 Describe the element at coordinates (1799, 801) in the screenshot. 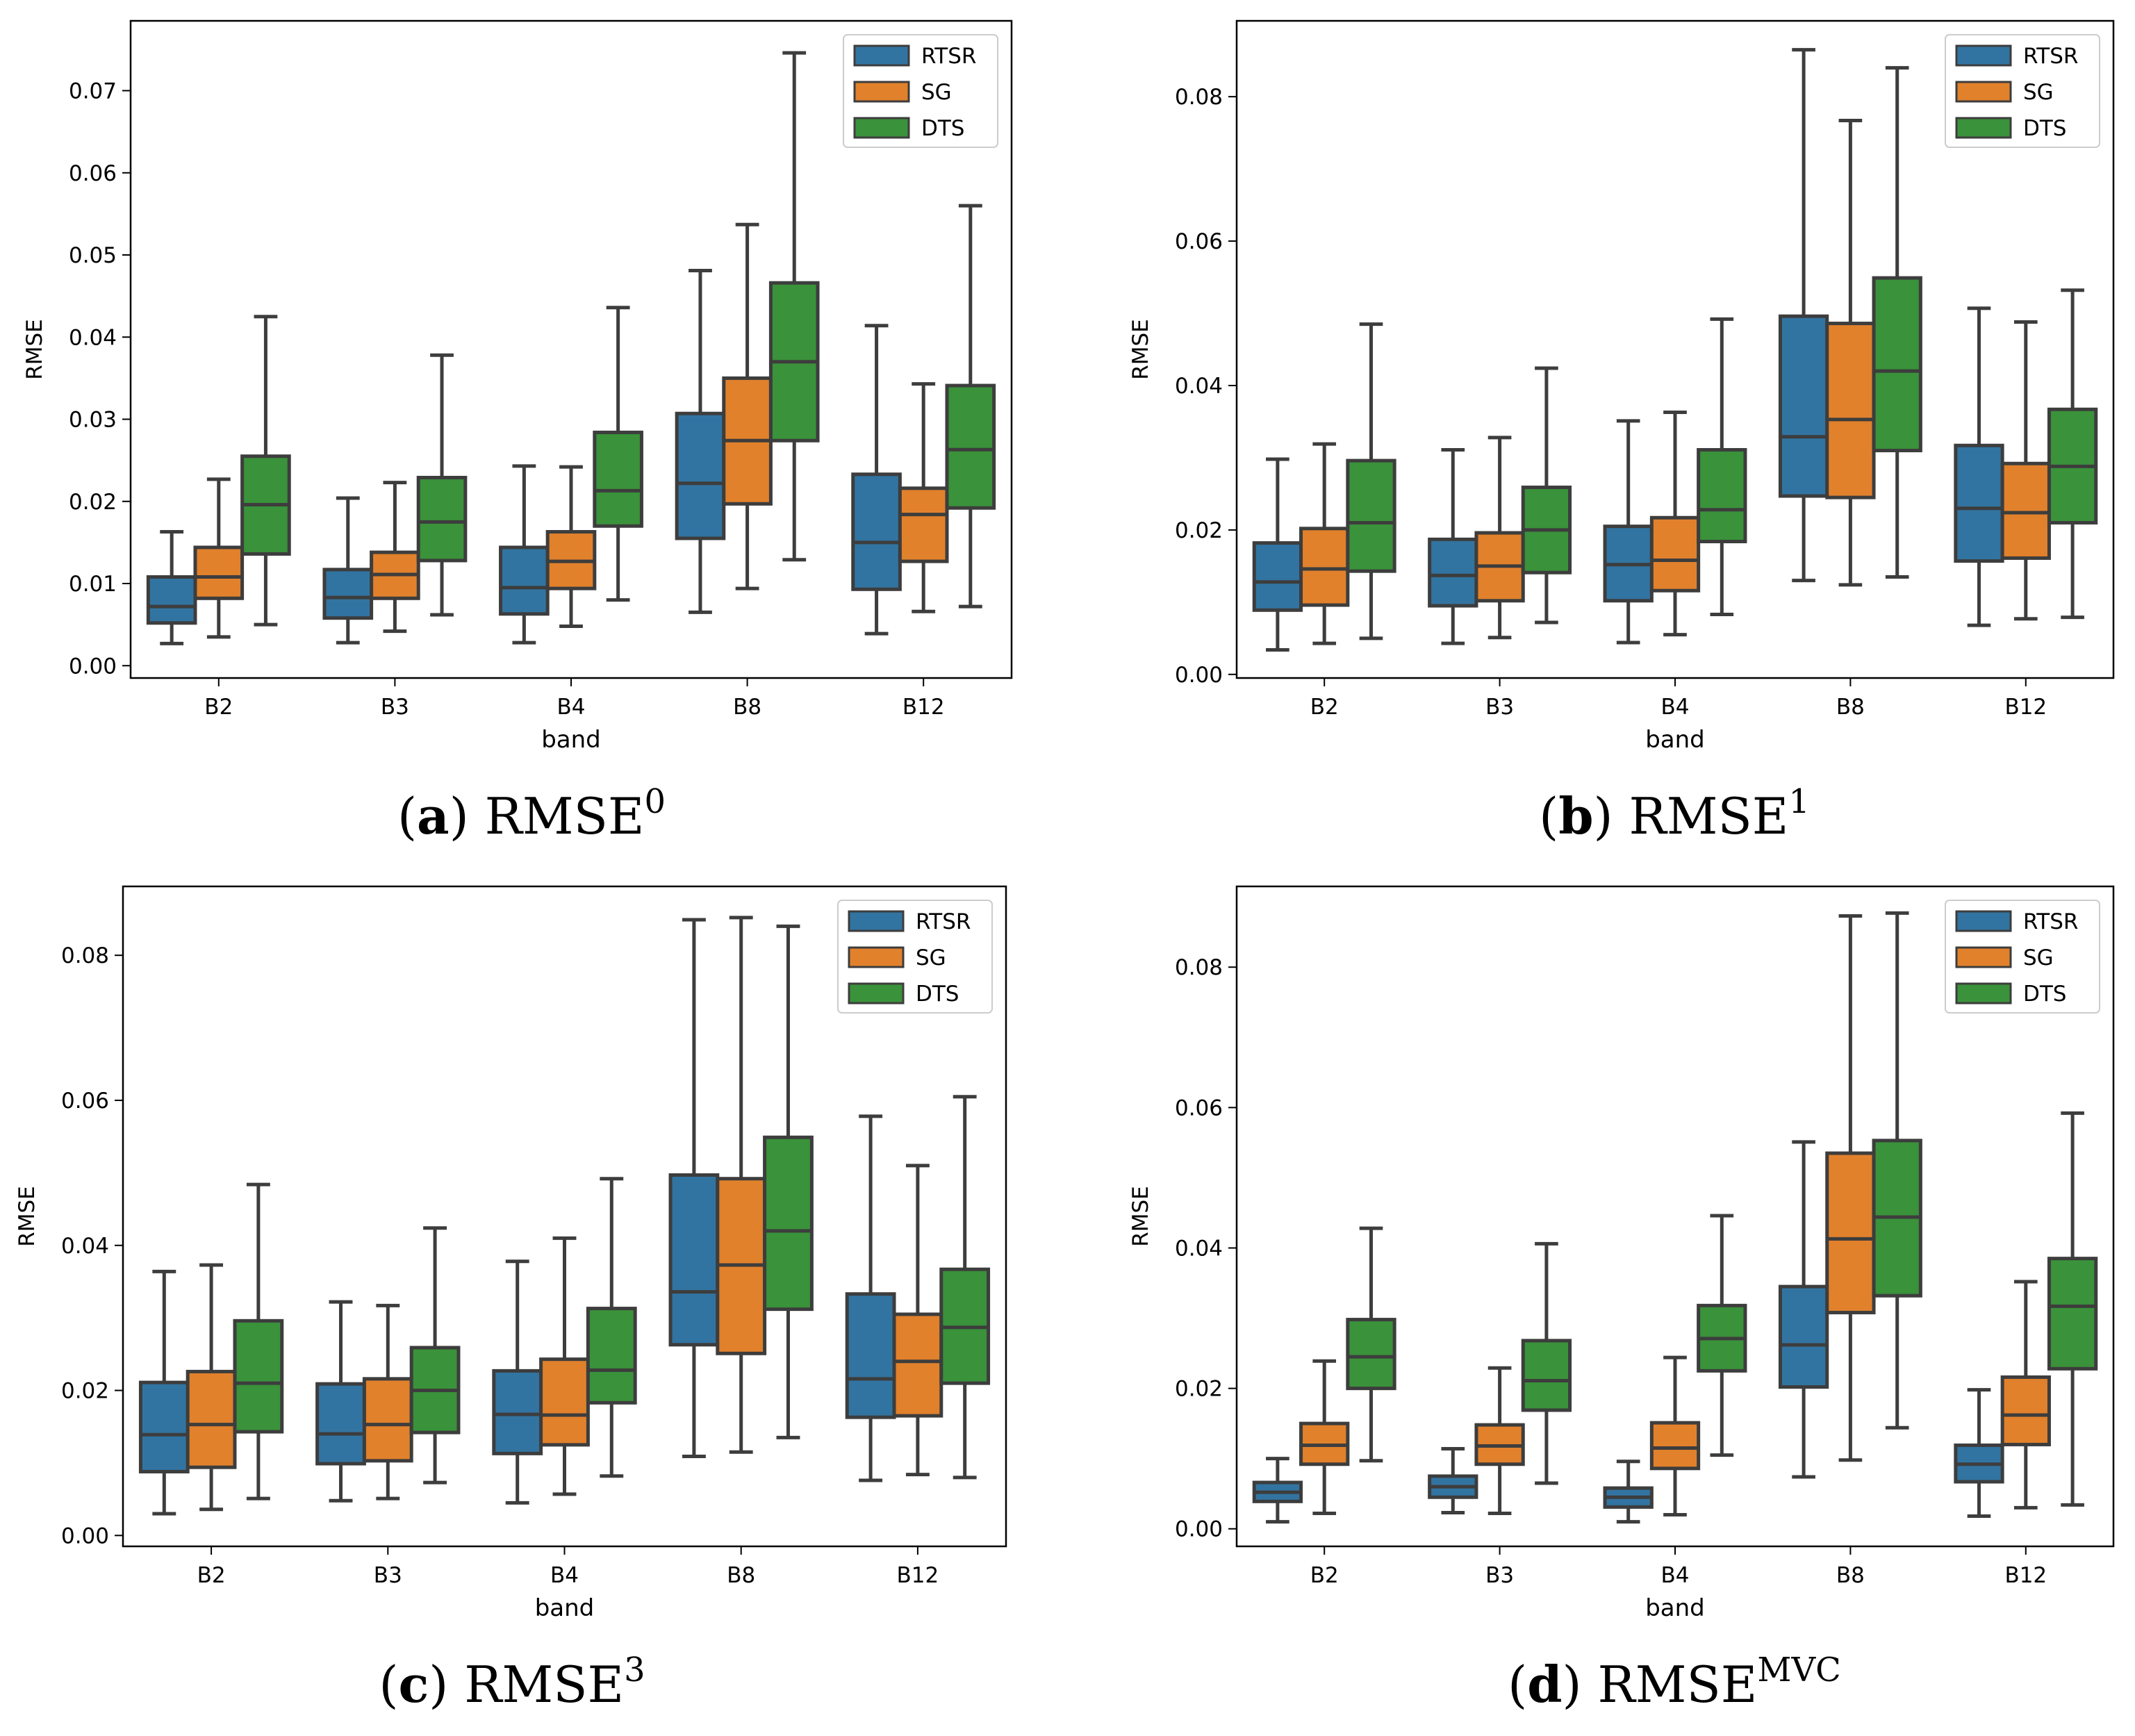

I see `caption-superscript: 1` at that location.